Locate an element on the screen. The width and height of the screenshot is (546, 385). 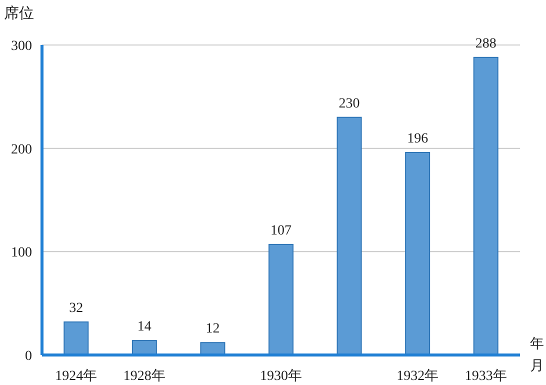
data-label: 230 is located at coordinates (349, 104).